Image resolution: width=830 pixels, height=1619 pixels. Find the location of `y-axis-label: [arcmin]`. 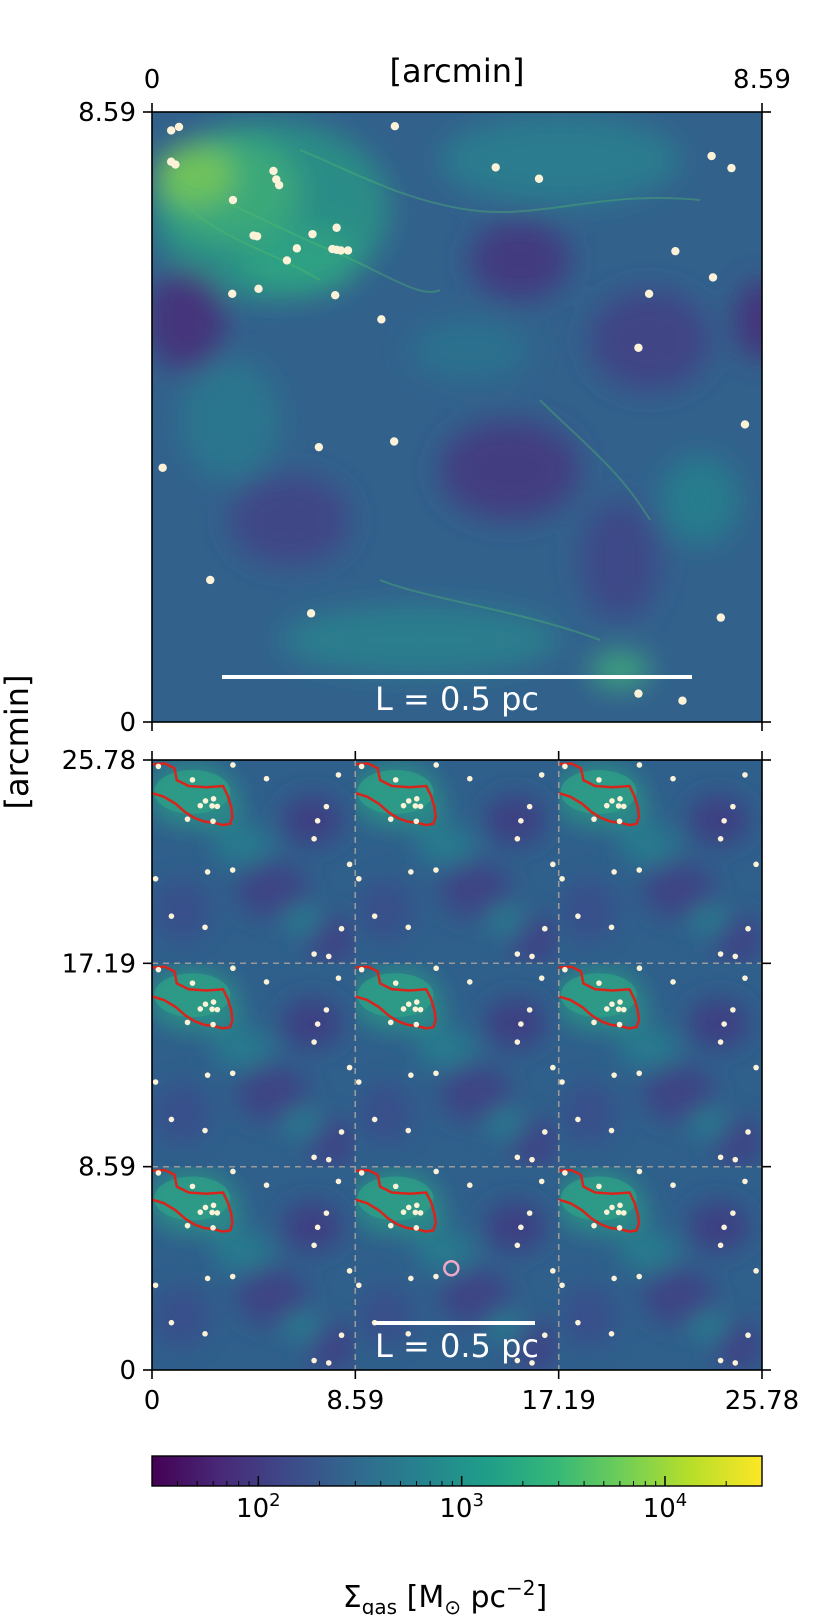

y-axis-label: [arcmin] is located at coordinates (18, 742).